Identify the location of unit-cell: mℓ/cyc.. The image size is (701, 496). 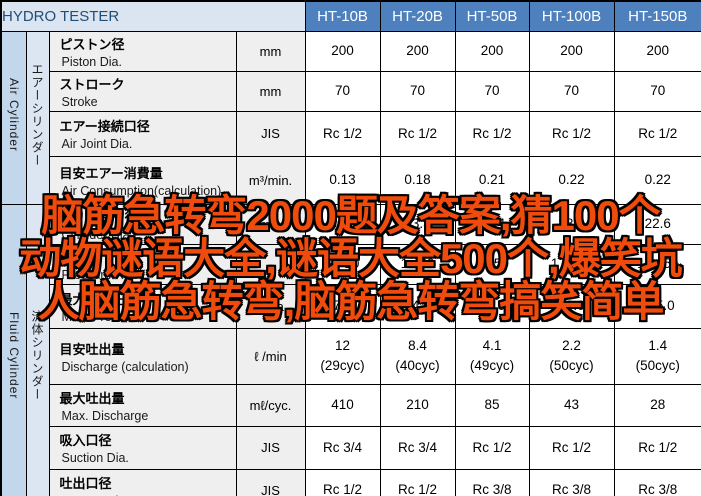
(270, 405).